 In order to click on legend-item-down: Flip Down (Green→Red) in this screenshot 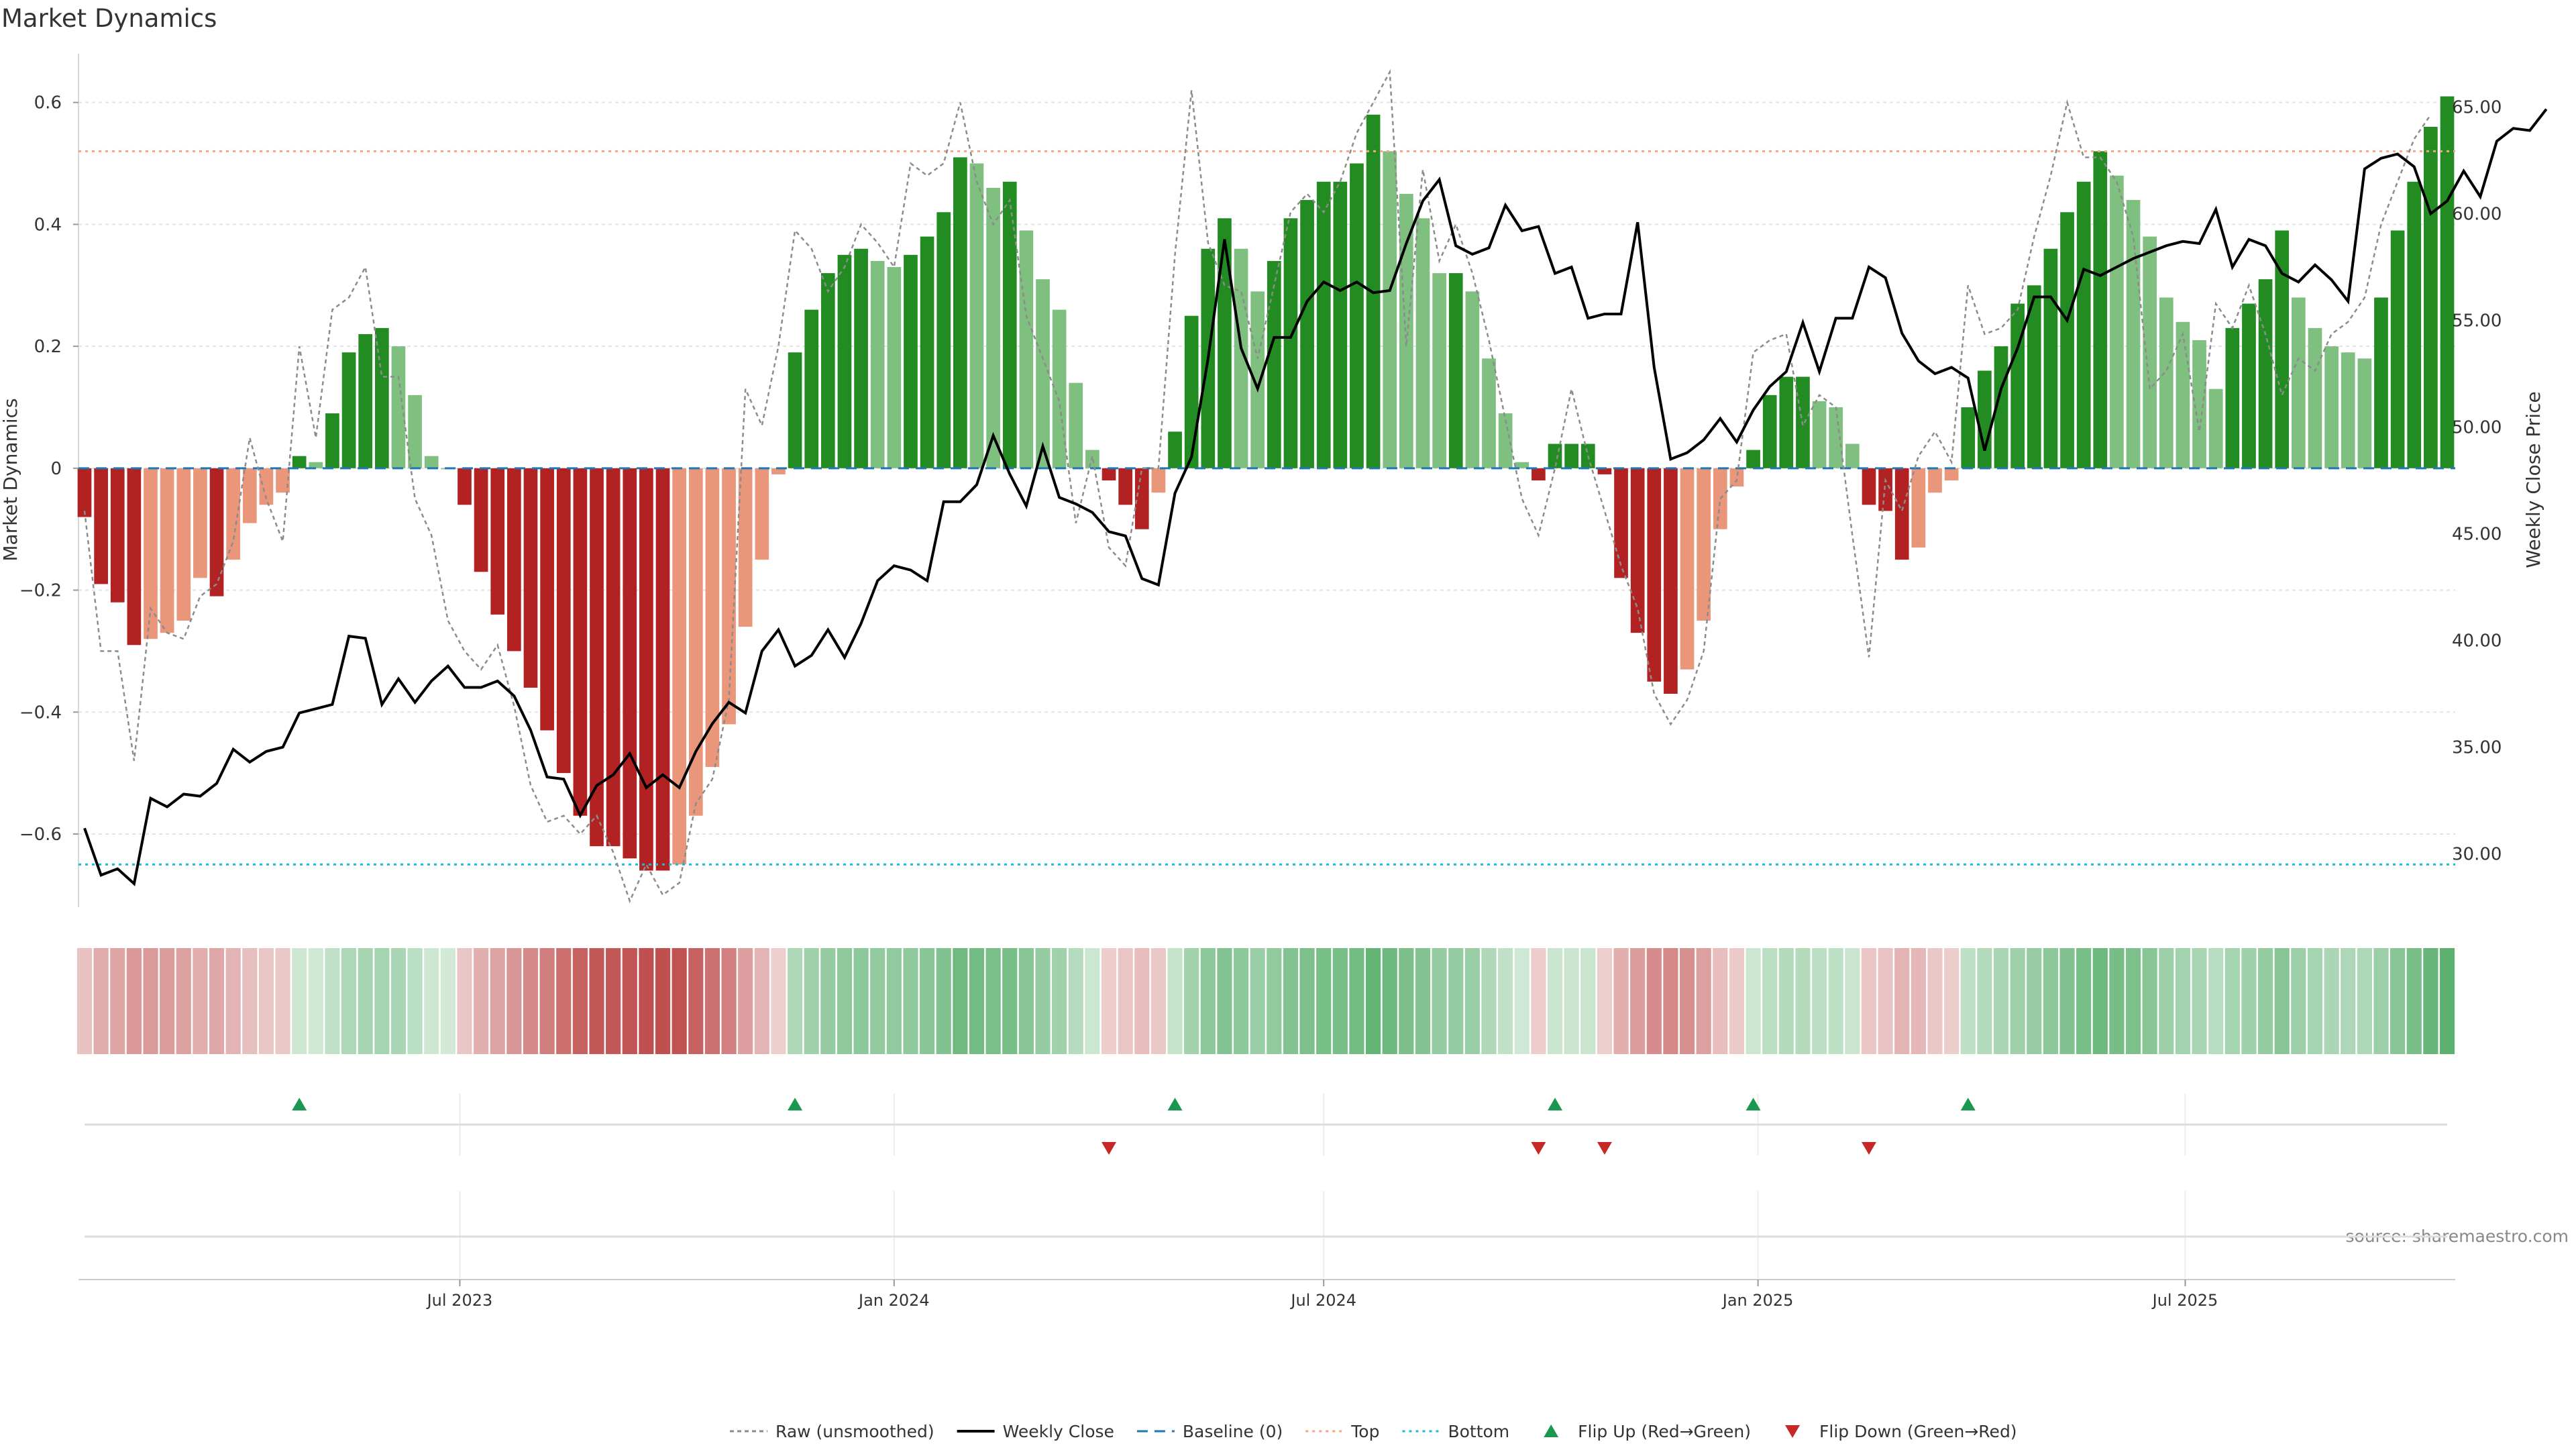, I will do `click(1901, 1432)`.